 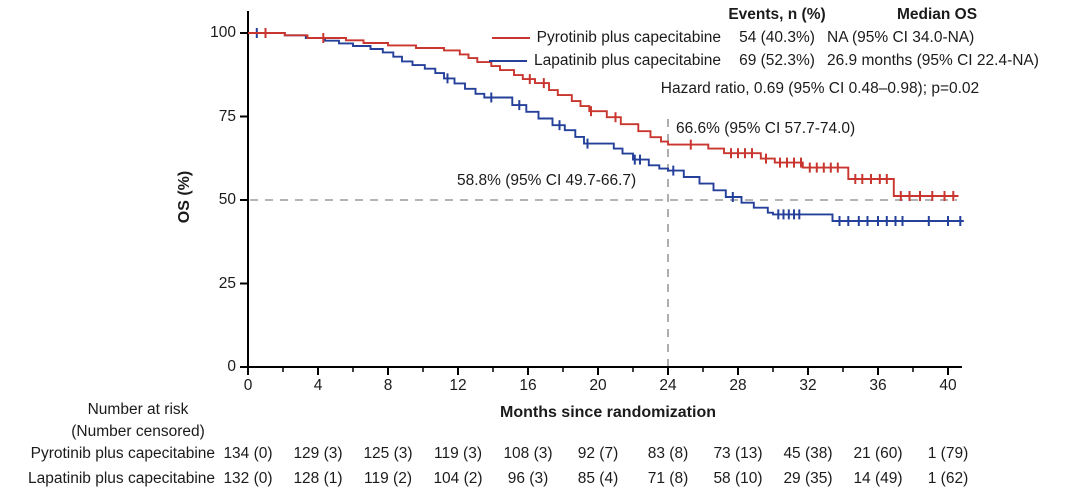 What do you see at coordinates (777, 60) in the screenshot?
I see `lapatinib-events-value: 69 (52.3%)` at bounding box center [777, 60].